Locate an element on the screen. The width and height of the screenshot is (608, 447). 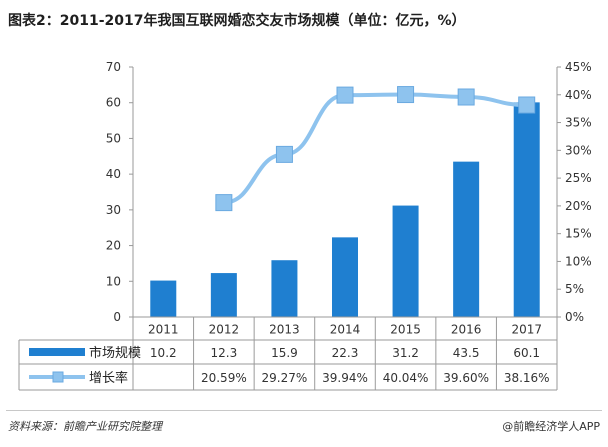
left-tick-label: 0 is located at coordinates (117, 317).